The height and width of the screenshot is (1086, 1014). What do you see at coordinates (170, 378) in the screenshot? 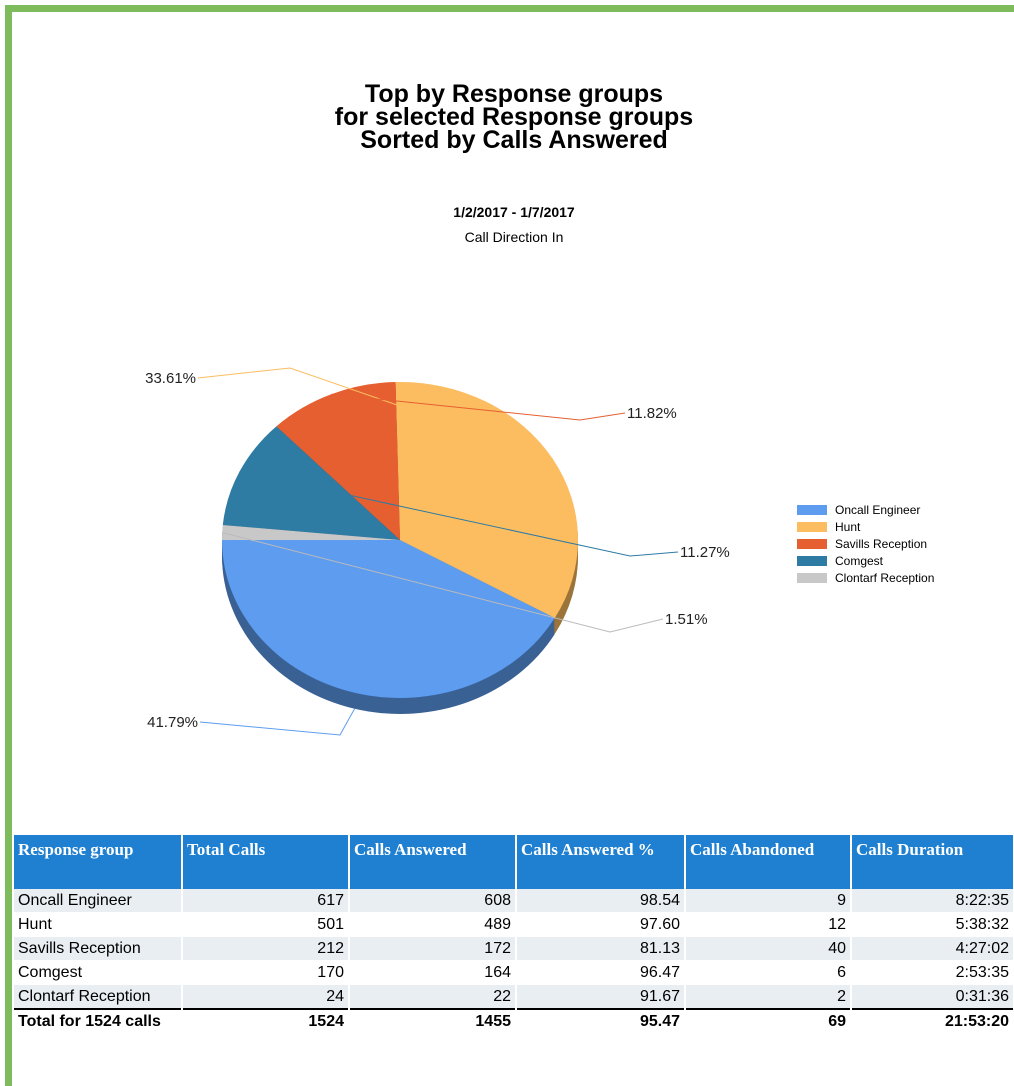
I see `data-label: 33.61%` at bounding box center [170, 378].